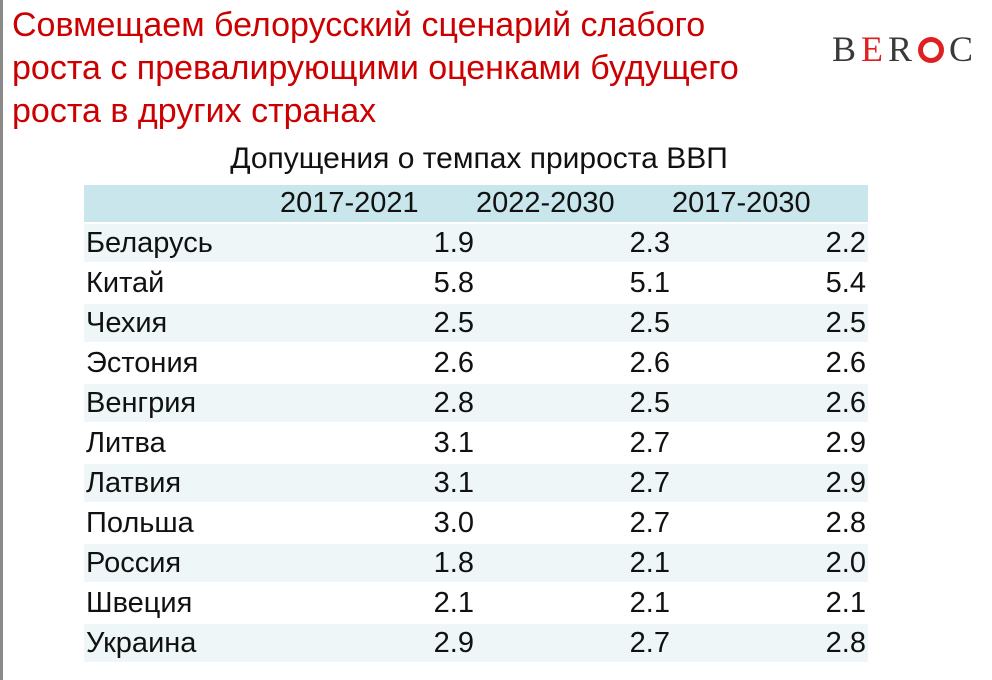 This screenshot has width=992, height=680. Describe the element at coordinates (574, 283) in the screenshot. I see `value-2022-2030: 5.1` at that location.